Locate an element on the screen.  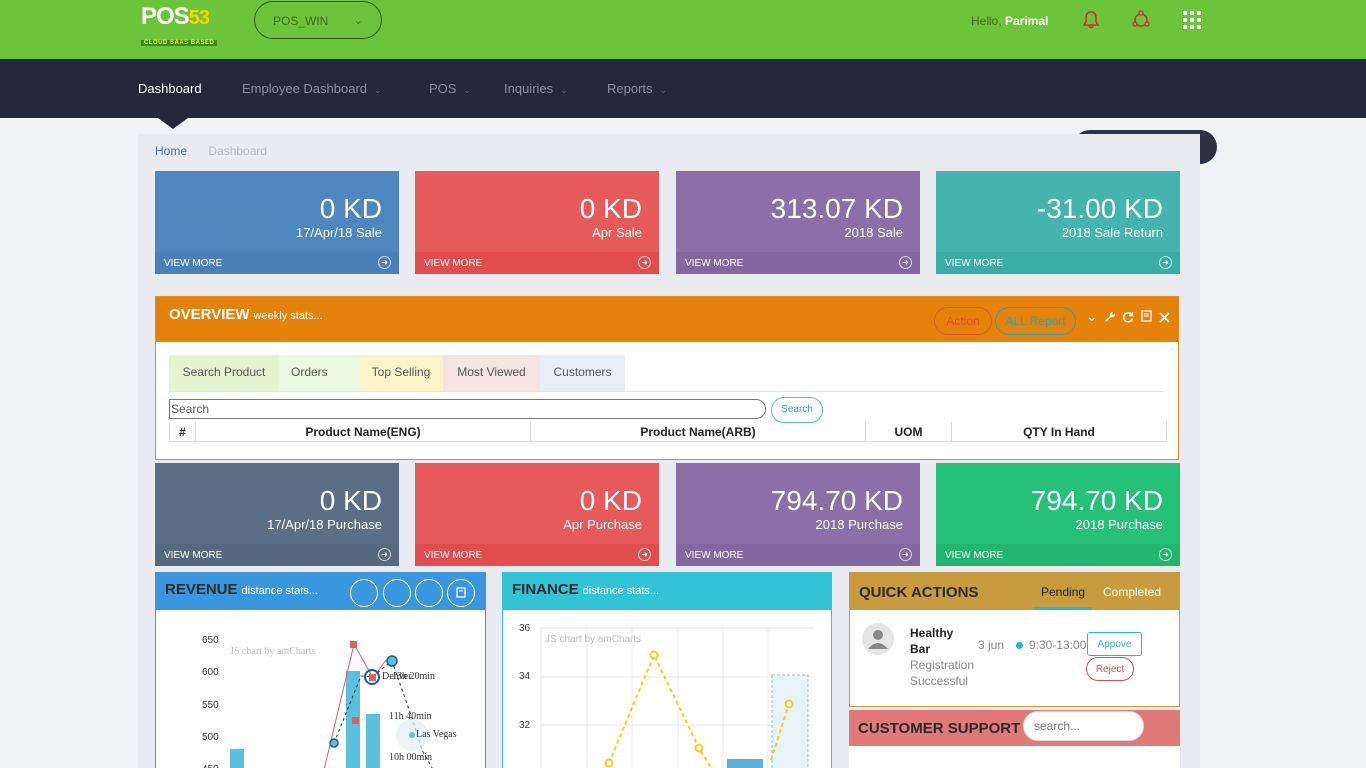
chart-annotation: 10h 00min is located at coordinates (411, 757).